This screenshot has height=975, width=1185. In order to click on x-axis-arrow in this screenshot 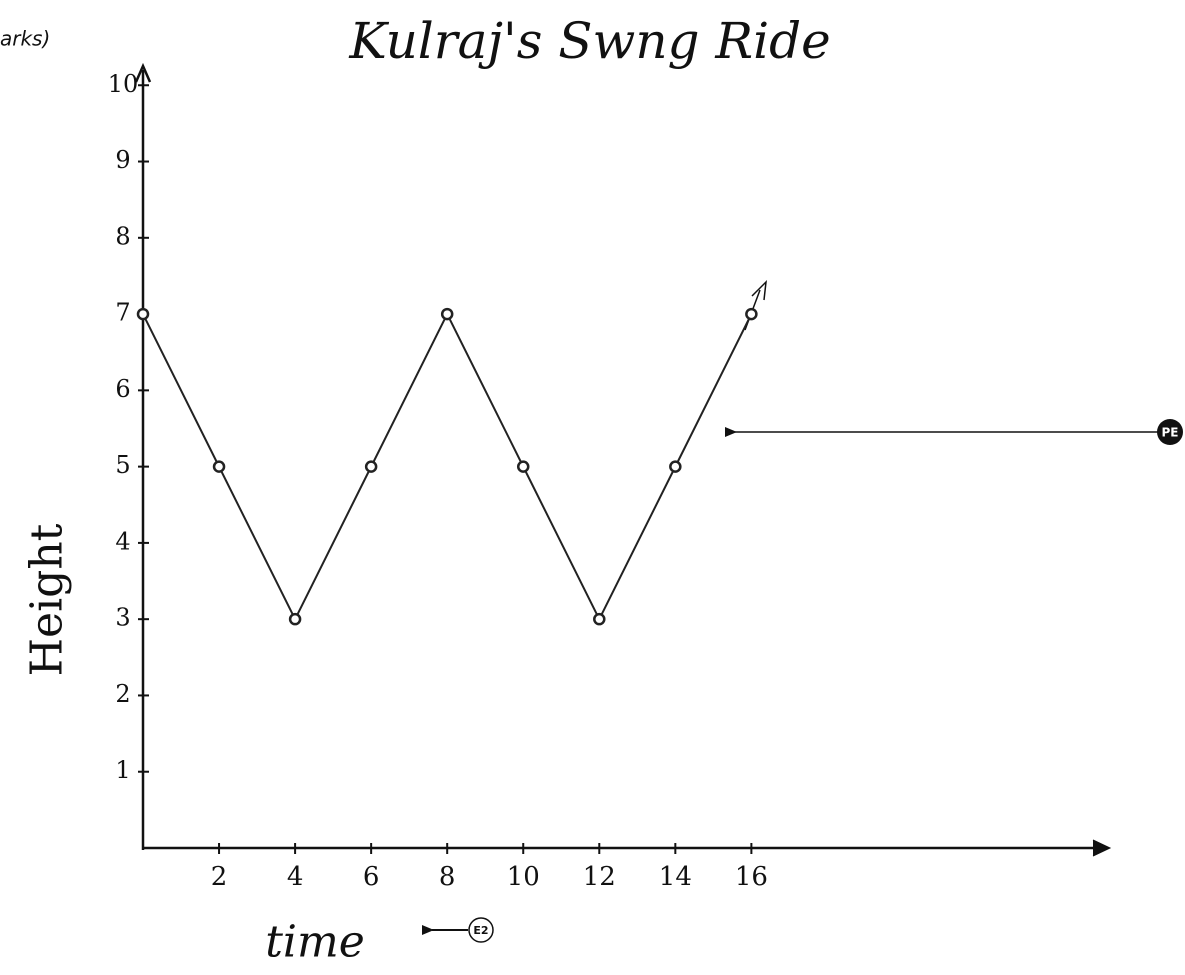, I will do `click(1102, 848)`.